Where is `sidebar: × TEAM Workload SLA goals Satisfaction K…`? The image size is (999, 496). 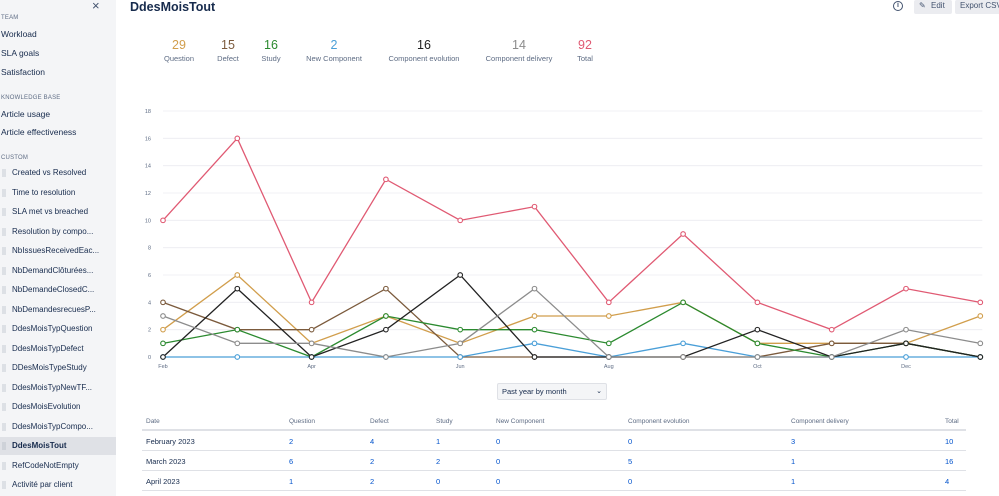 sidebar: × TEAM Workload SLA goals Satisfaction K… is located at coordinates (58, 248).